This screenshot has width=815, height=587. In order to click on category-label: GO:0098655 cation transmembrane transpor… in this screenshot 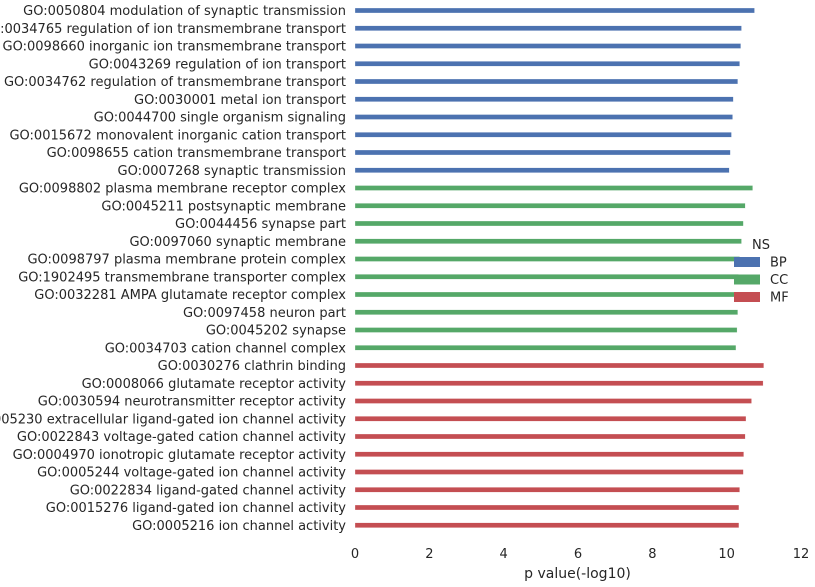, I will do `click(196, 153)`.